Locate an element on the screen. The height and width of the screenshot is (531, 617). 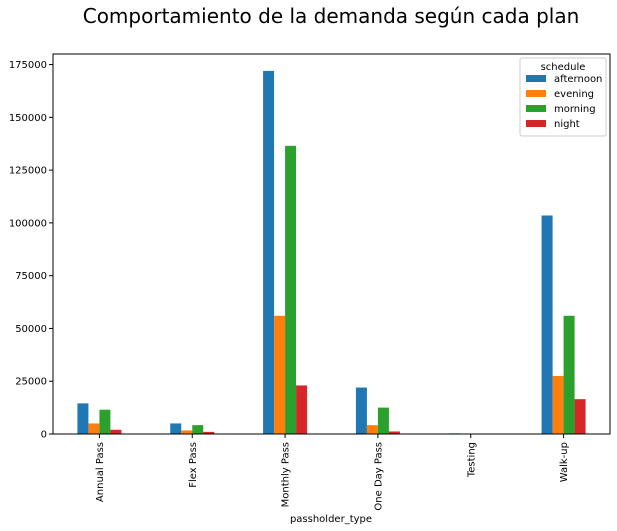
legend: schedule afternoon evening morning night is located at coordinates (563, 97).